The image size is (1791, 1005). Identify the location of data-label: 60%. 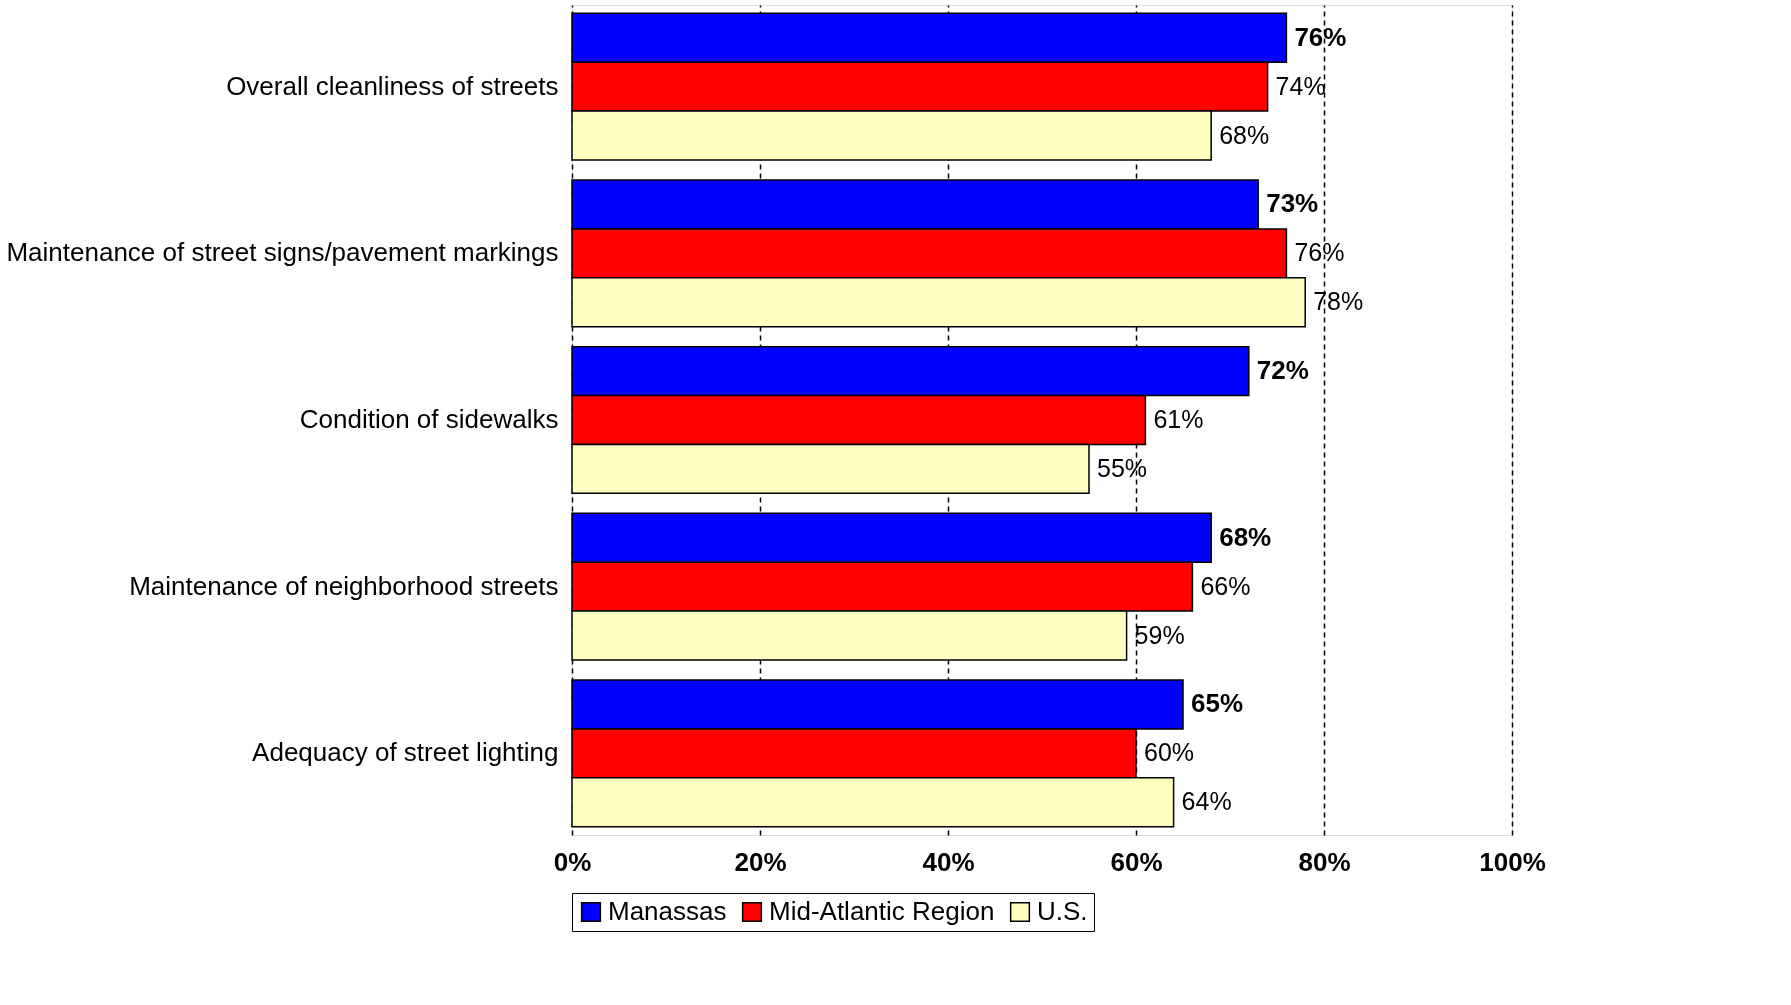
(1169, 752).